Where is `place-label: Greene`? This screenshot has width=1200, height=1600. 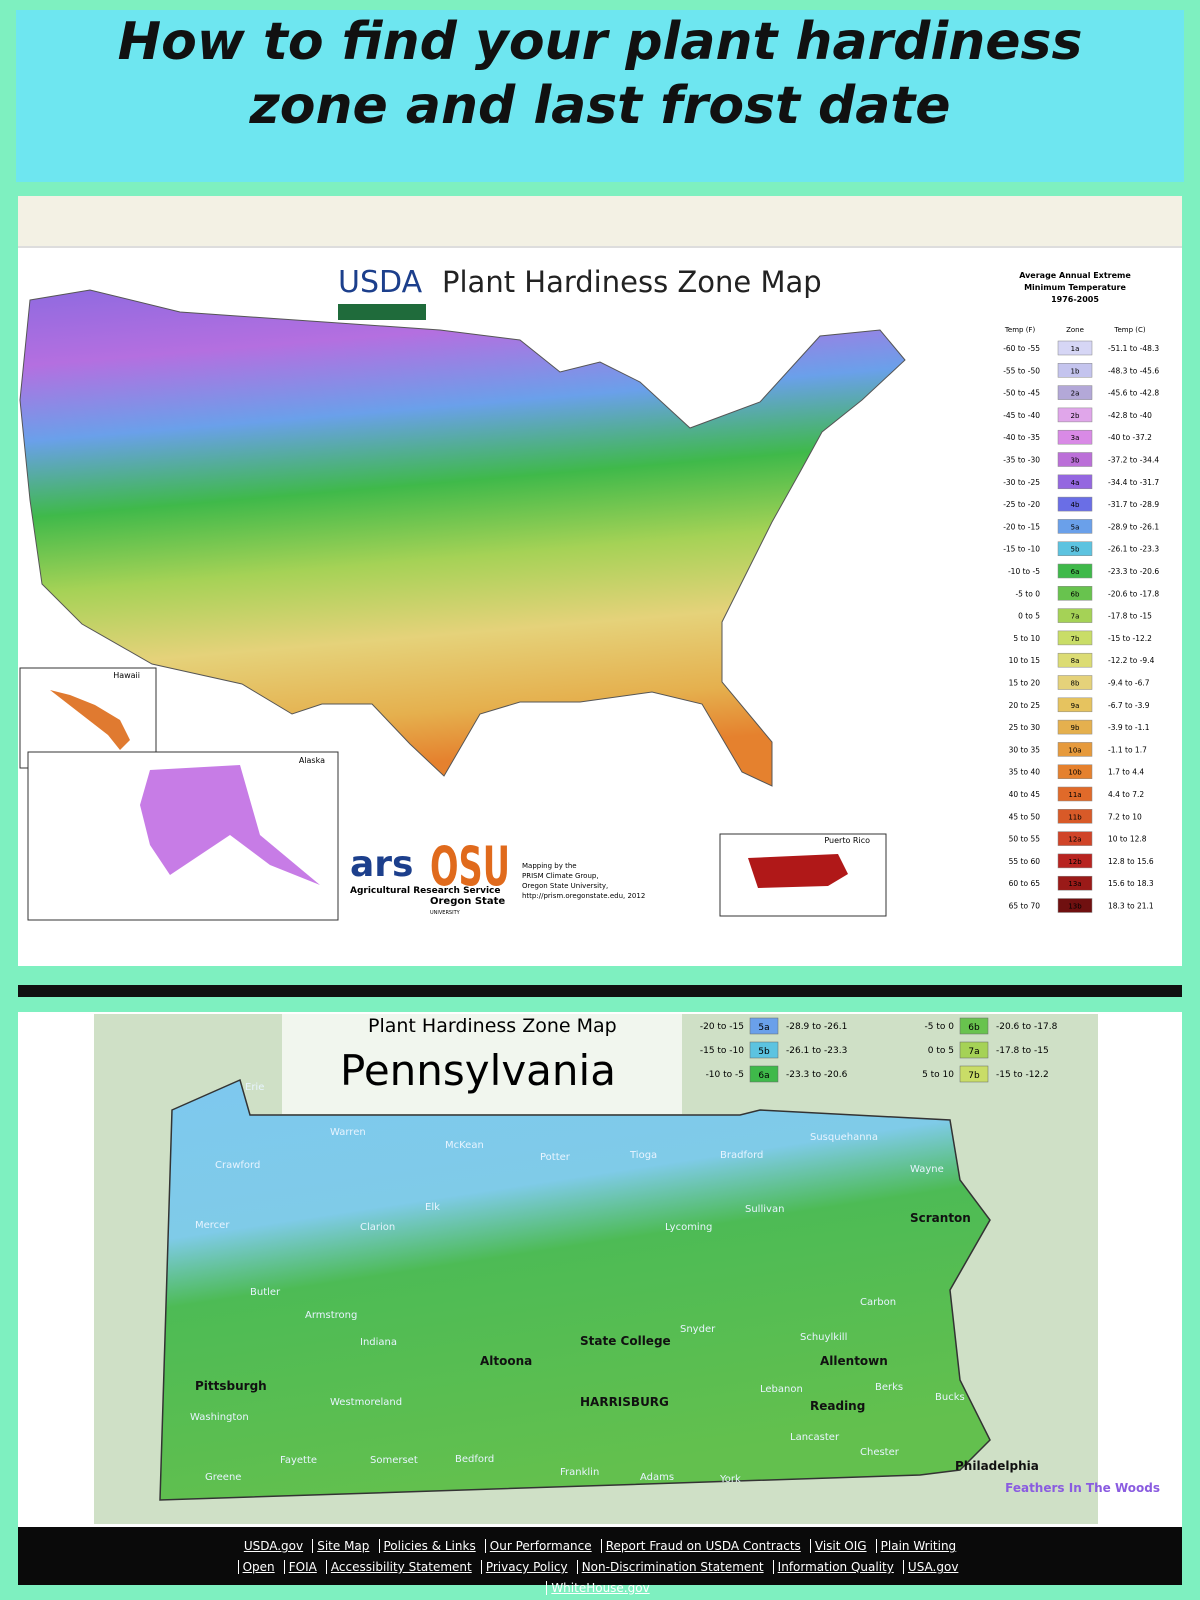
place-label: Greene is located at coordinates (223, 1477).